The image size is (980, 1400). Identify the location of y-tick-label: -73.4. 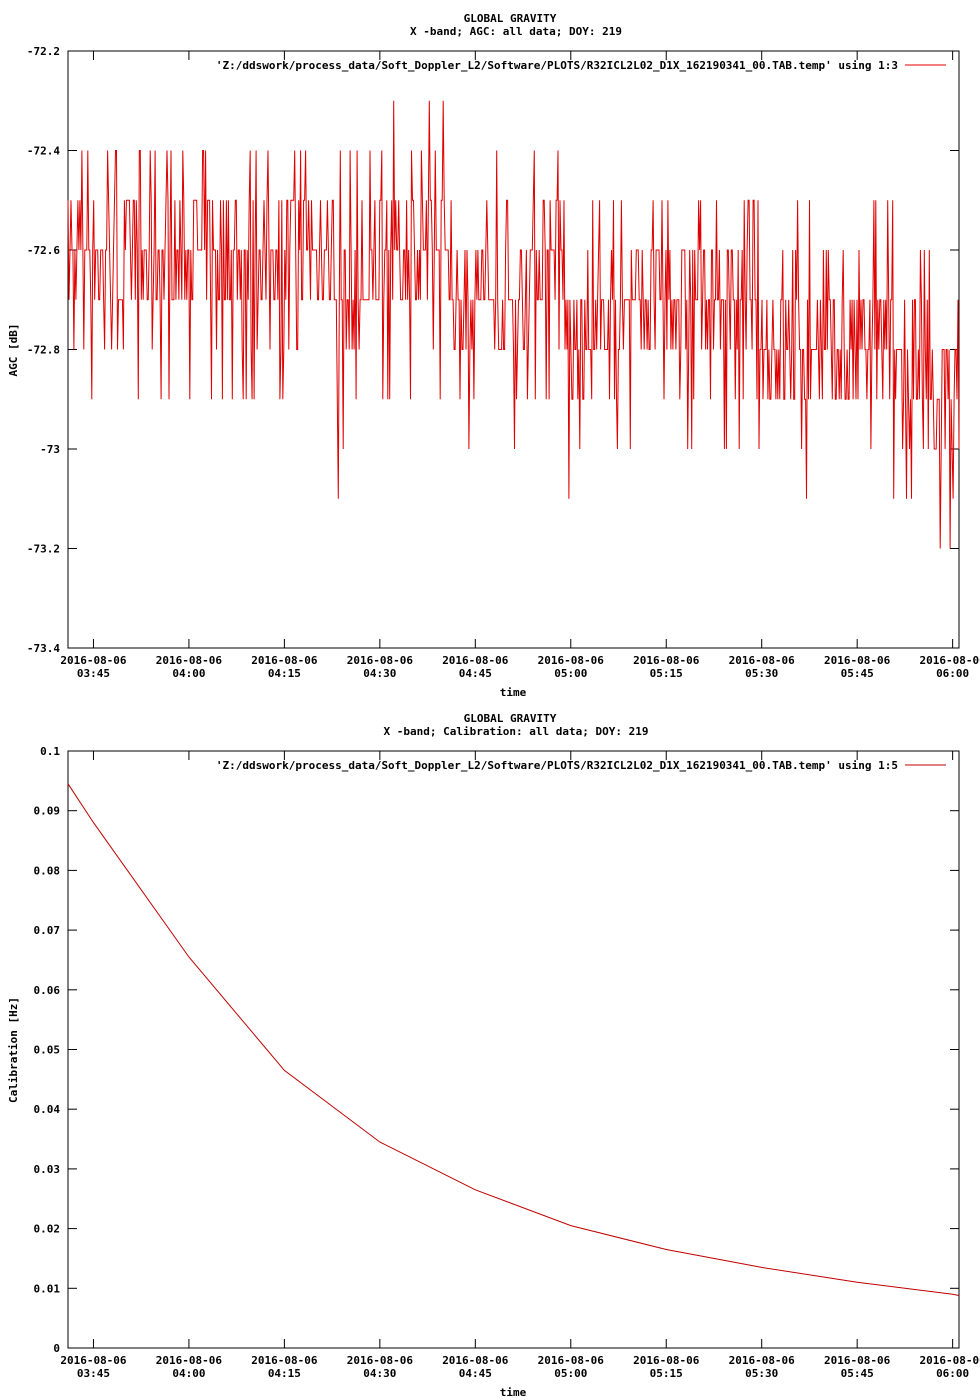
(43, 648).